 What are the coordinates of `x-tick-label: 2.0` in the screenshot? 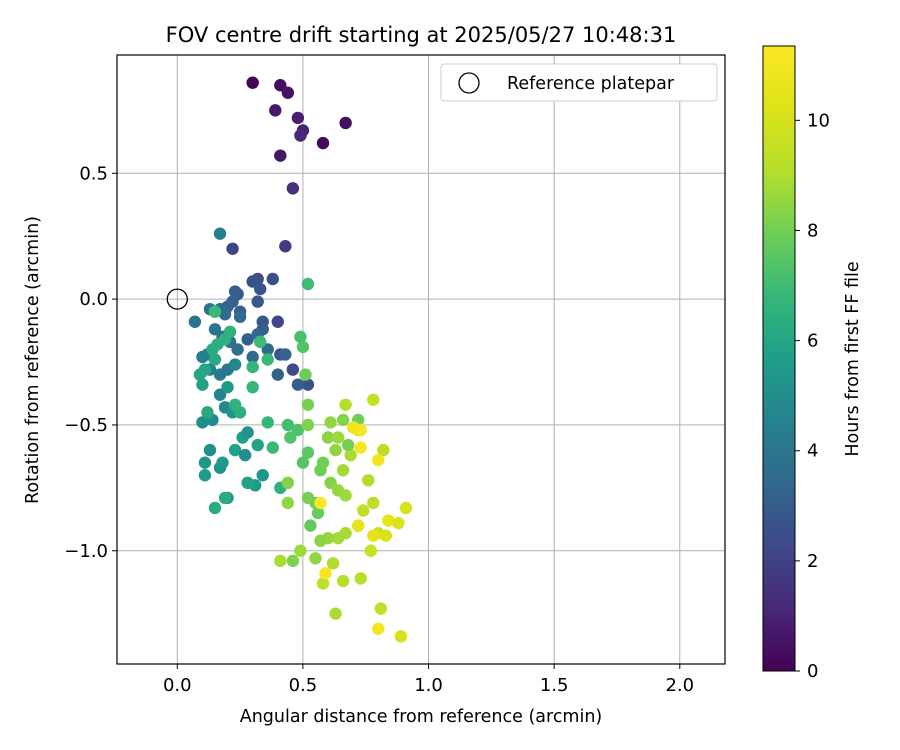 It's located at (679, 685).